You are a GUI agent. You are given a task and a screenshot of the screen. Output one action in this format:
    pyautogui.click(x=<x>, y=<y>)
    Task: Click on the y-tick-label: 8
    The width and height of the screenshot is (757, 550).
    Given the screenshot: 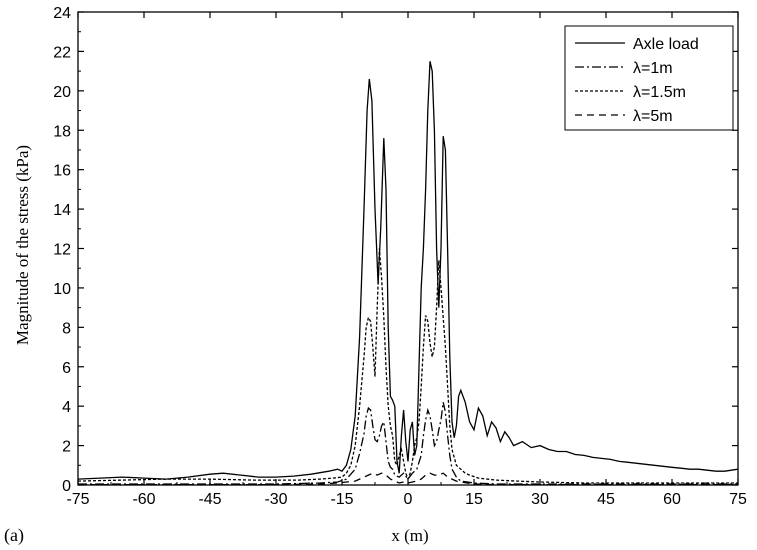 What is the action you would take?
    pyautogui.click(x=66, y=328)
    